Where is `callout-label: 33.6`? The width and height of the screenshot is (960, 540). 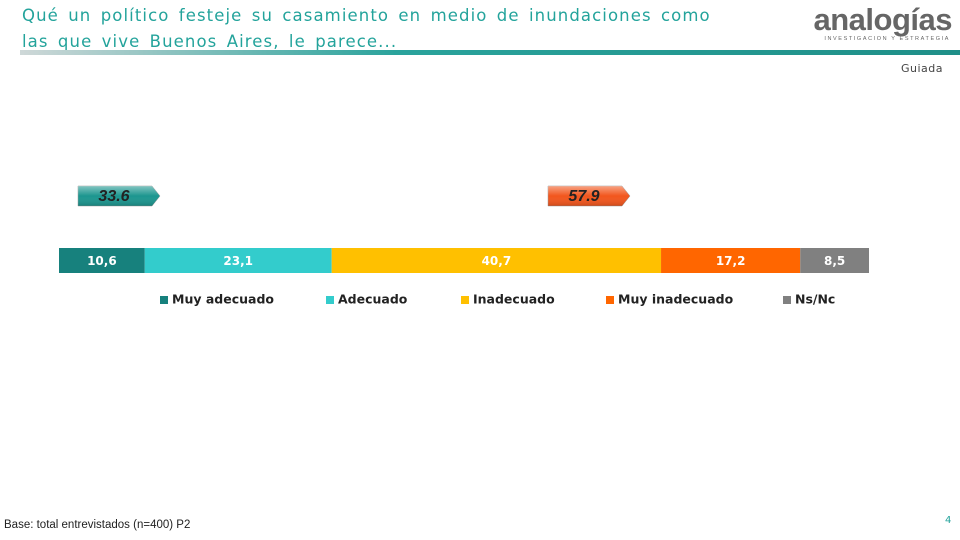
callout-label: 33.6 is located at coordinates (113, 196).